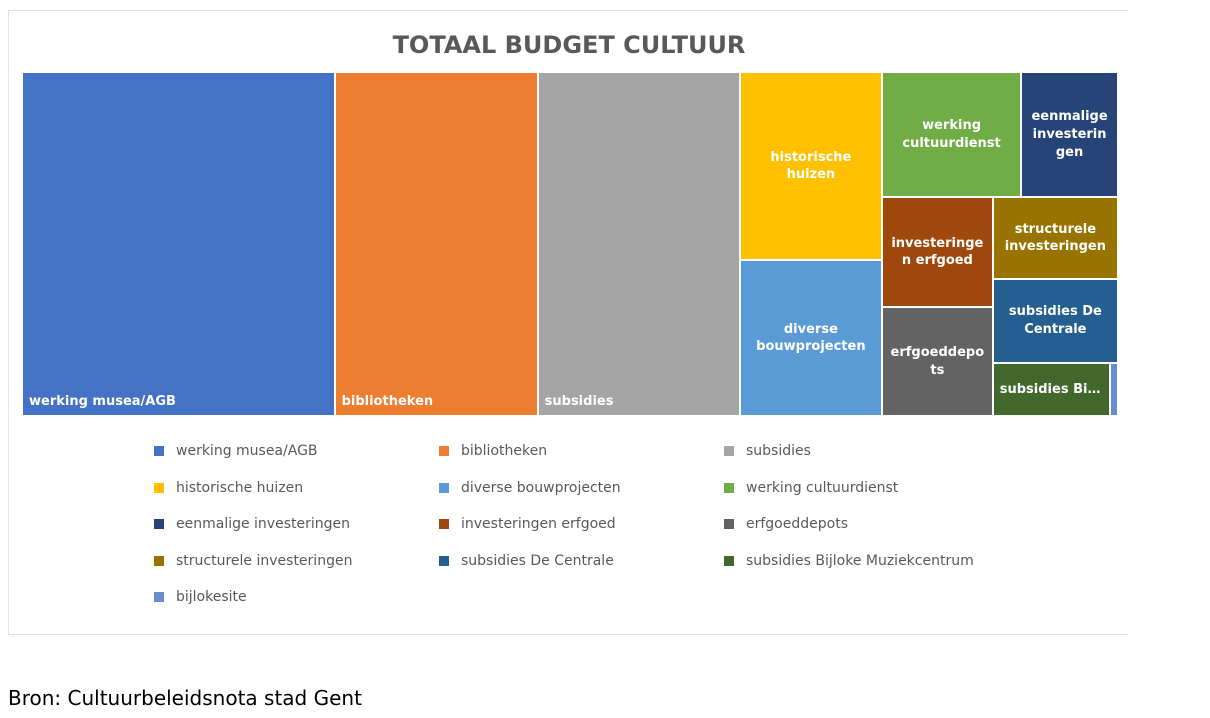  I want to click on chart-title: TOTAAL BUDGET CULTUUR, so click(569, 45).